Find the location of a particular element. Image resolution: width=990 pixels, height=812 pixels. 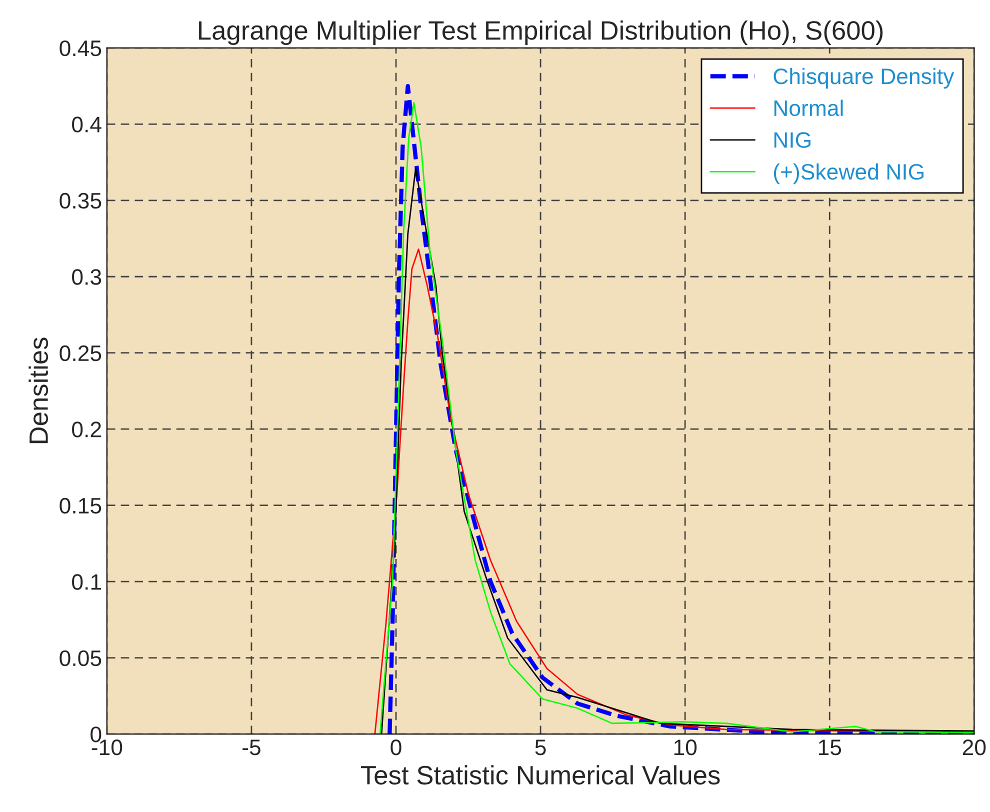

legend-label: Chisquare Density is located at coordinates (864, 78).